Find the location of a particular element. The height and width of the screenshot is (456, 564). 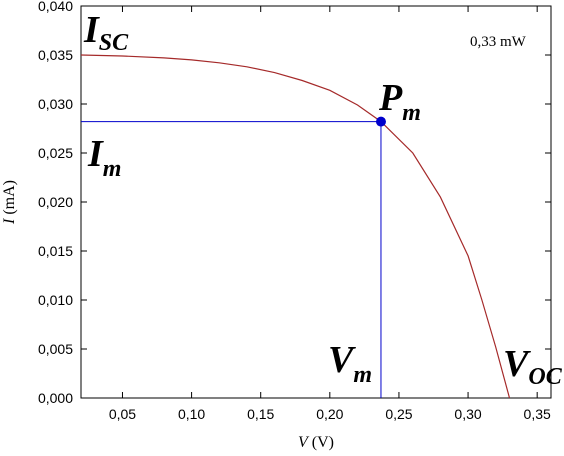

y-tick-label: 0,040 is located at coordinates (55, 7).